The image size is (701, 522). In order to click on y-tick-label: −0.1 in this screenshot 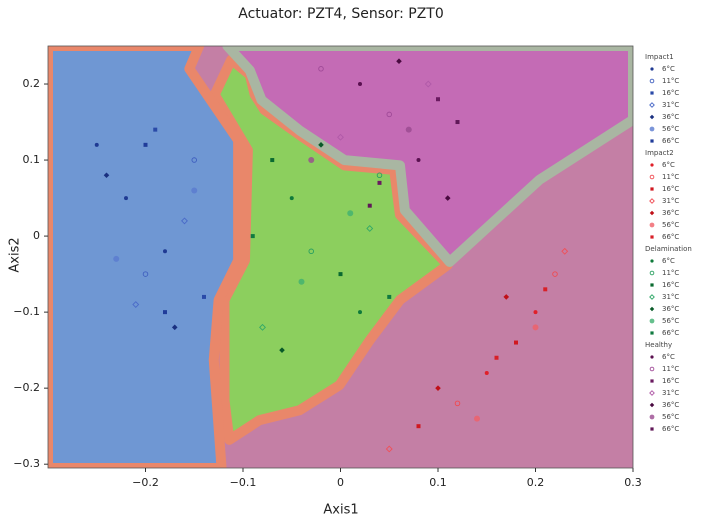, I will do `click(26, 311)`.